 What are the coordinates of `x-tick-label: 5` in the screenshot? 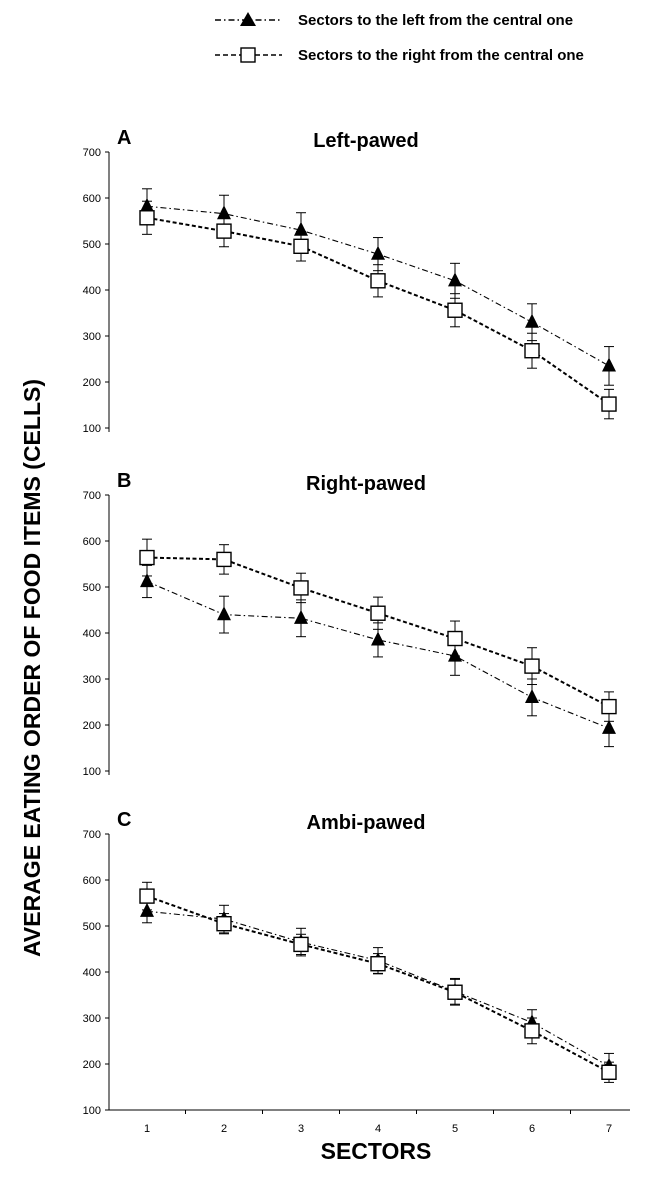 It's located at (455, 1129).